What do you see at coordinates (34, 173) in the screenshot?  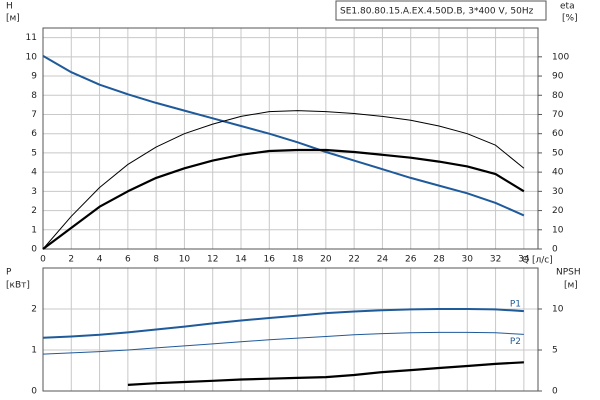 I see `y-tick-label: 4` at bounding box center [34, 173].